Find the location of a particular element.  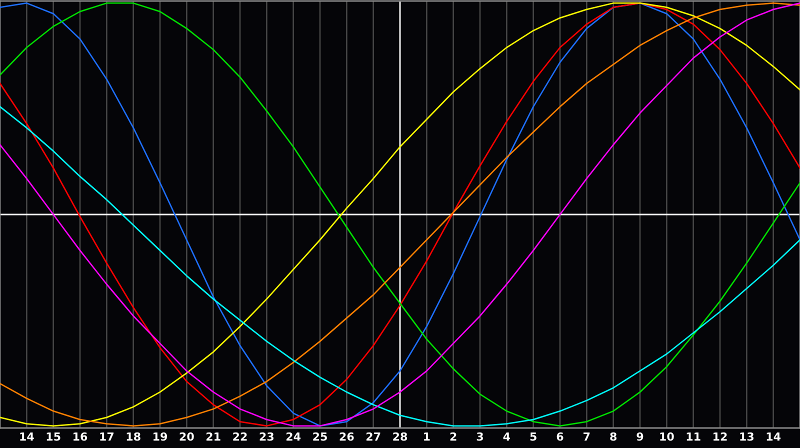

x-tick-label: 15 is located at coordinates (53, 436).